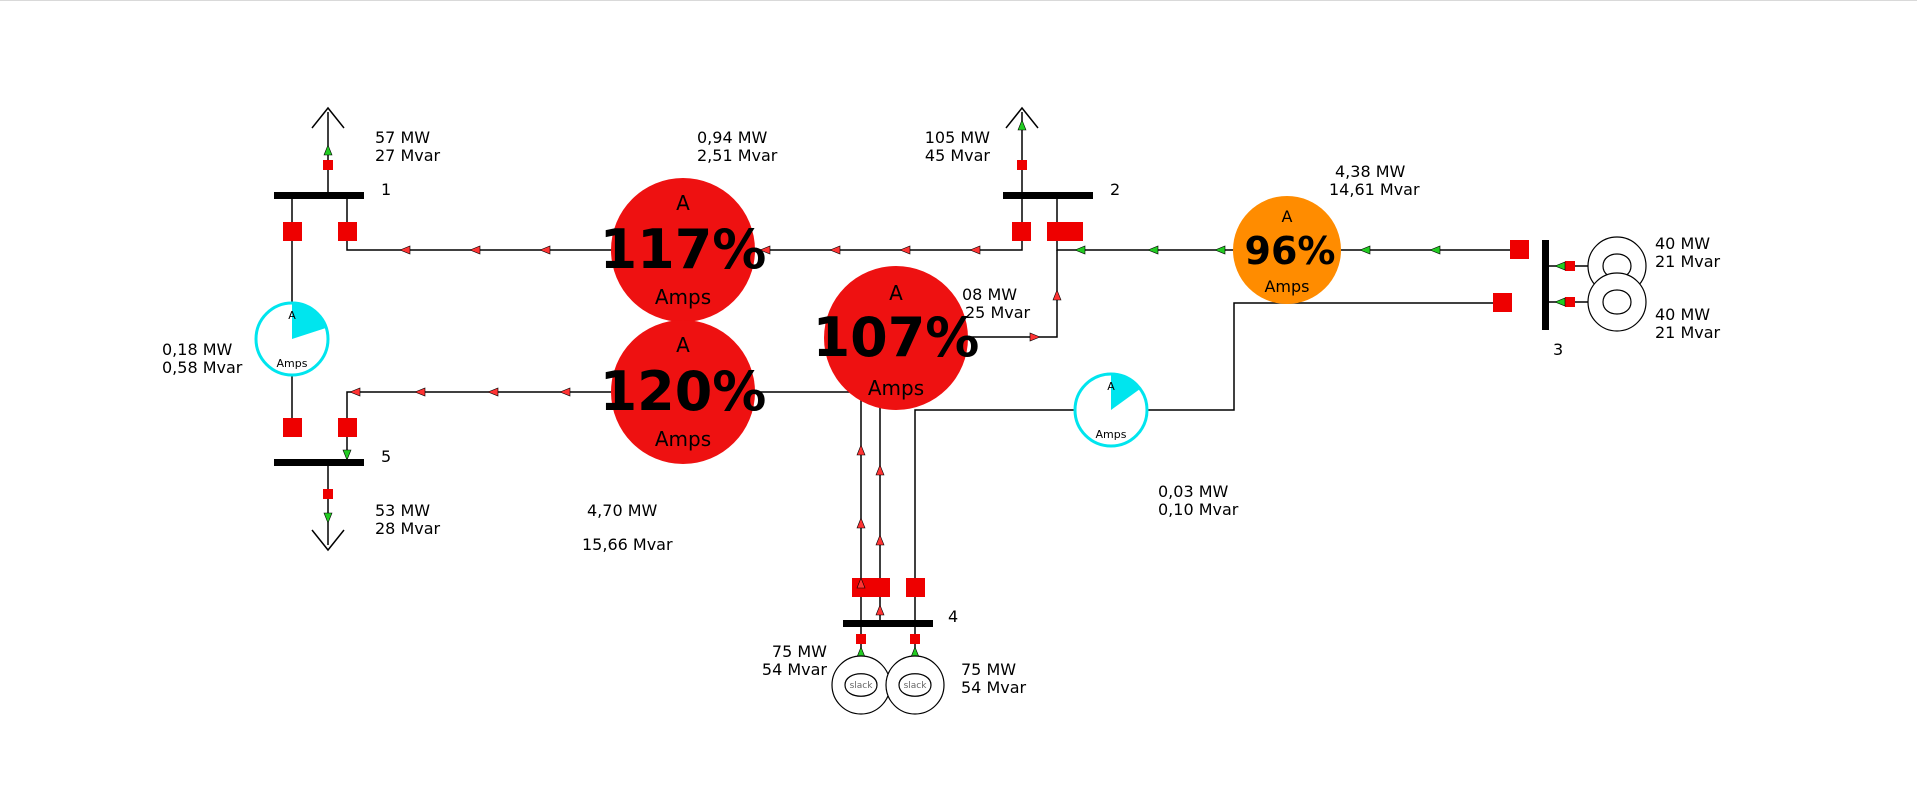 The width and height of the screenshot is (1917, 786). I want to click on gauge-g34-fill, so click(1126, 391).